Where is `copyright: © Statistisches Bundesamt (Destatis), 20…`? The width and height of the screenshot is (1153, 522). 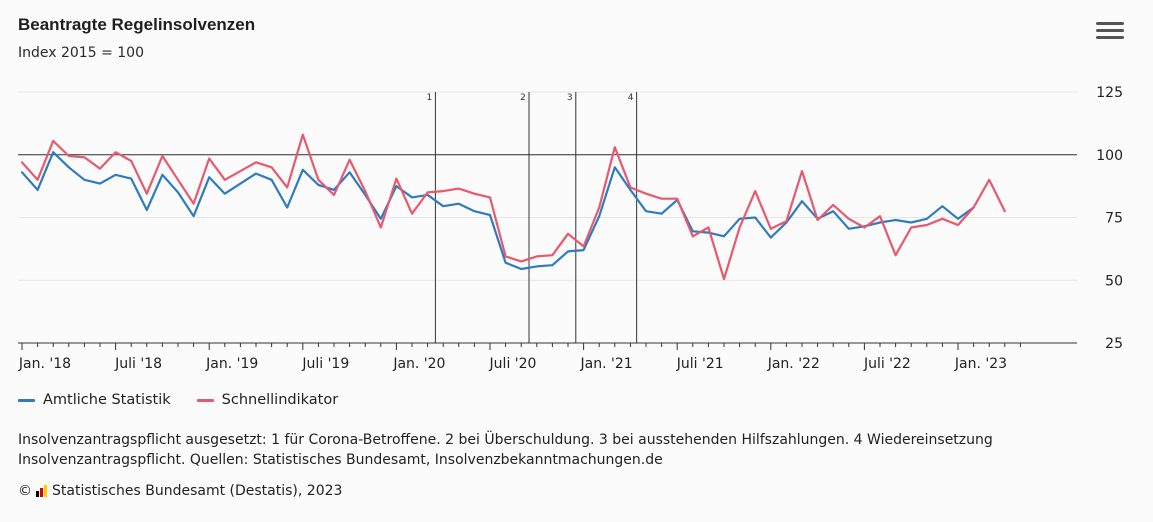 copyright: © Statistisches Bundesamt (Destatis), 20… is located at coordinates (180, 491).